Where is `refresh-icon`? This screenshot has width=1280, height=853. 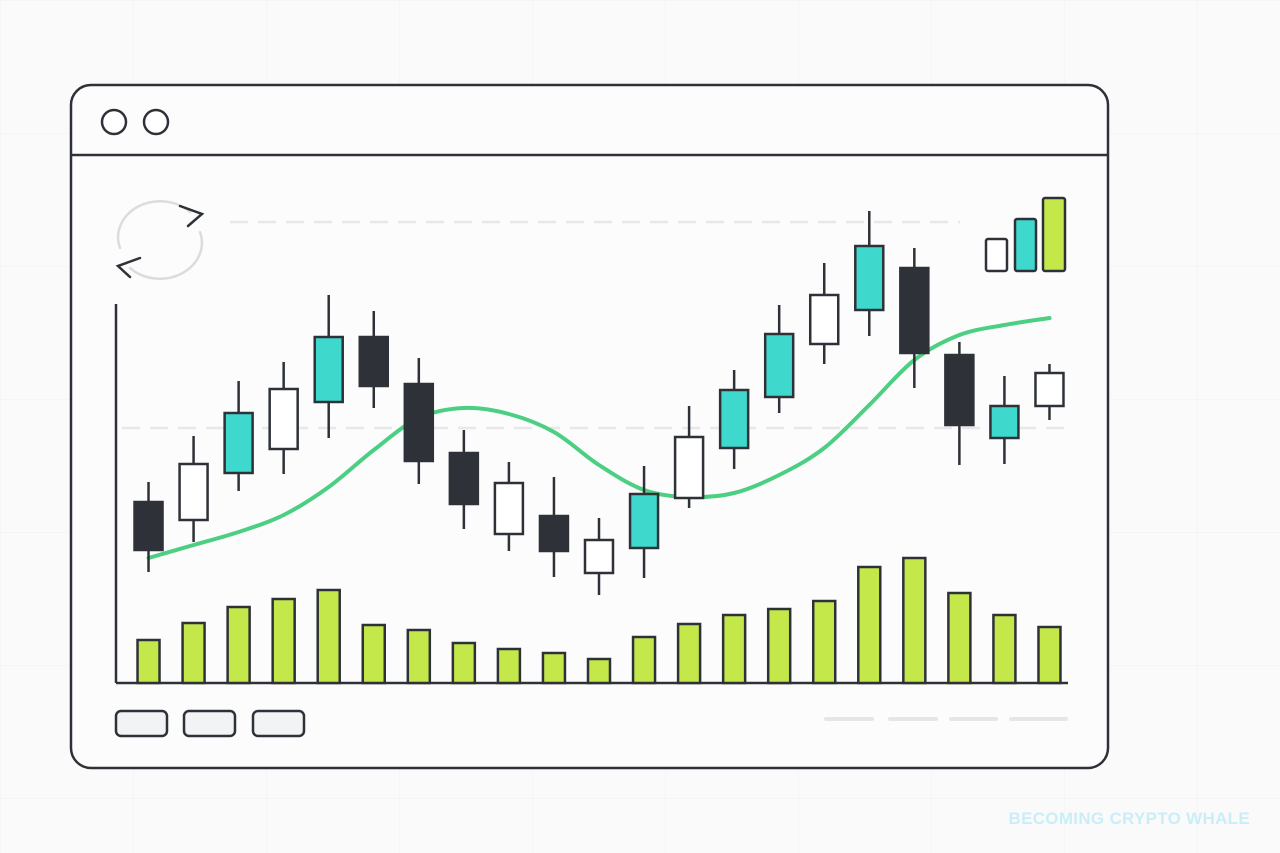
refresh-icon is located at coordinates (160, 240).